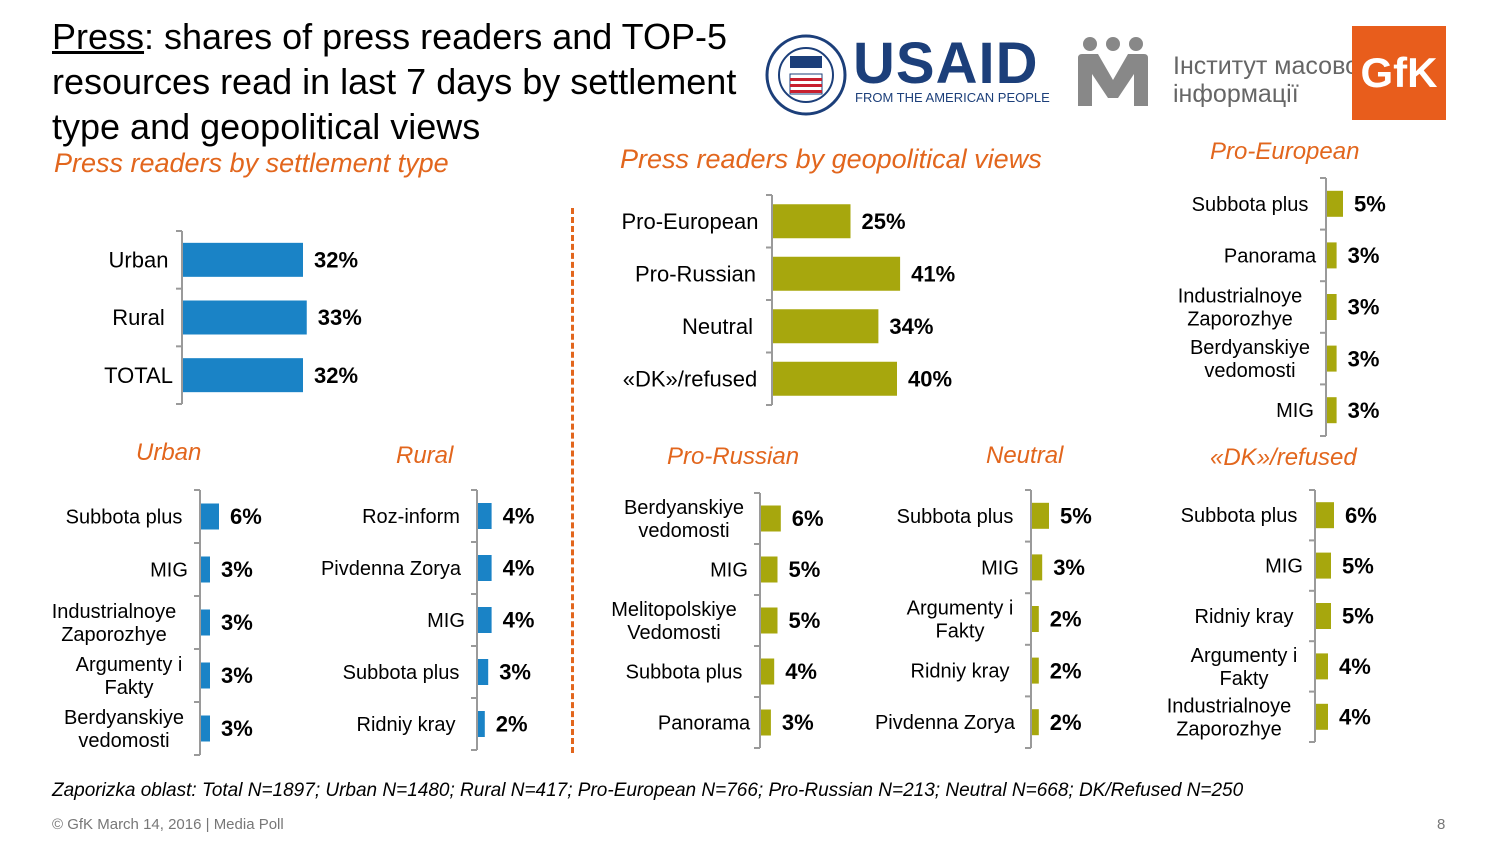  I want to click on footer-page-number: 8, so click(1441, 824).